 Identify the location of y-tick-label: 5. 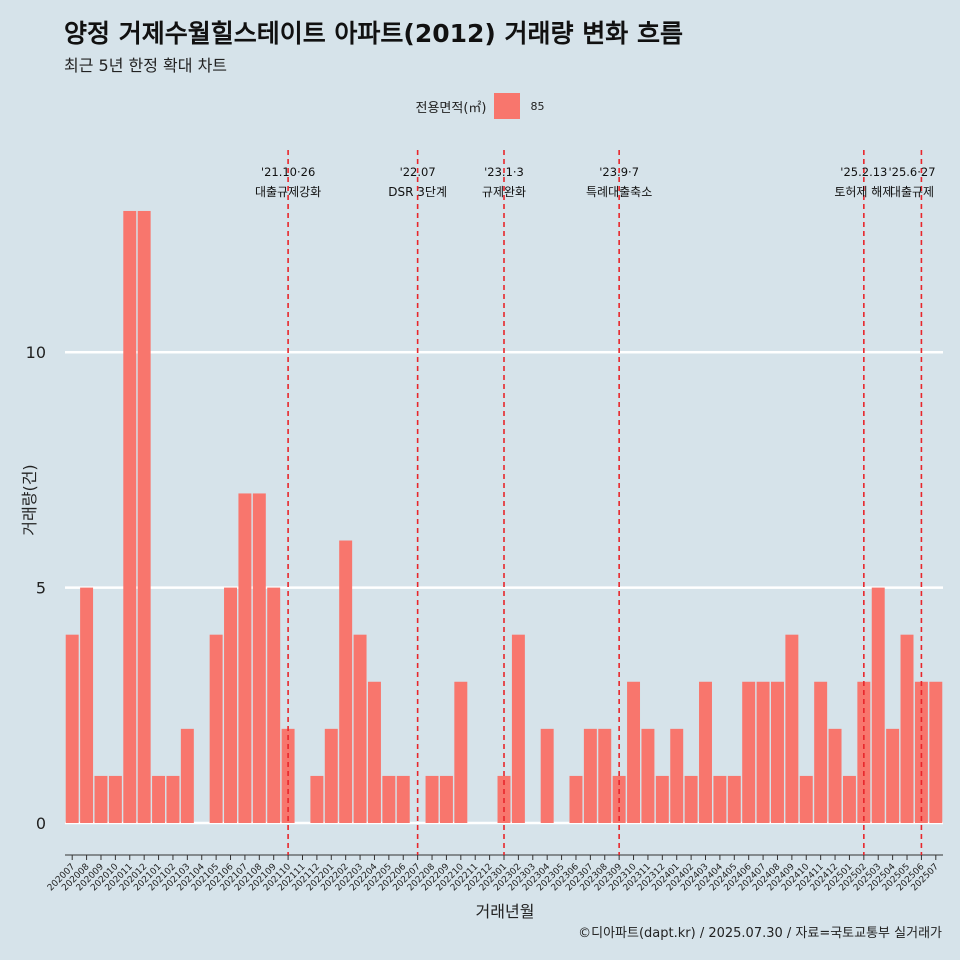
(41, 588).